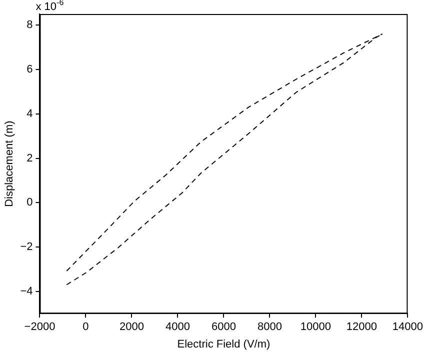 The width and height of the screenshot is (426, 354). Describe the element at coordinates (26, 247) in the screenshot. I see `y-tick-label: −2` at that location.